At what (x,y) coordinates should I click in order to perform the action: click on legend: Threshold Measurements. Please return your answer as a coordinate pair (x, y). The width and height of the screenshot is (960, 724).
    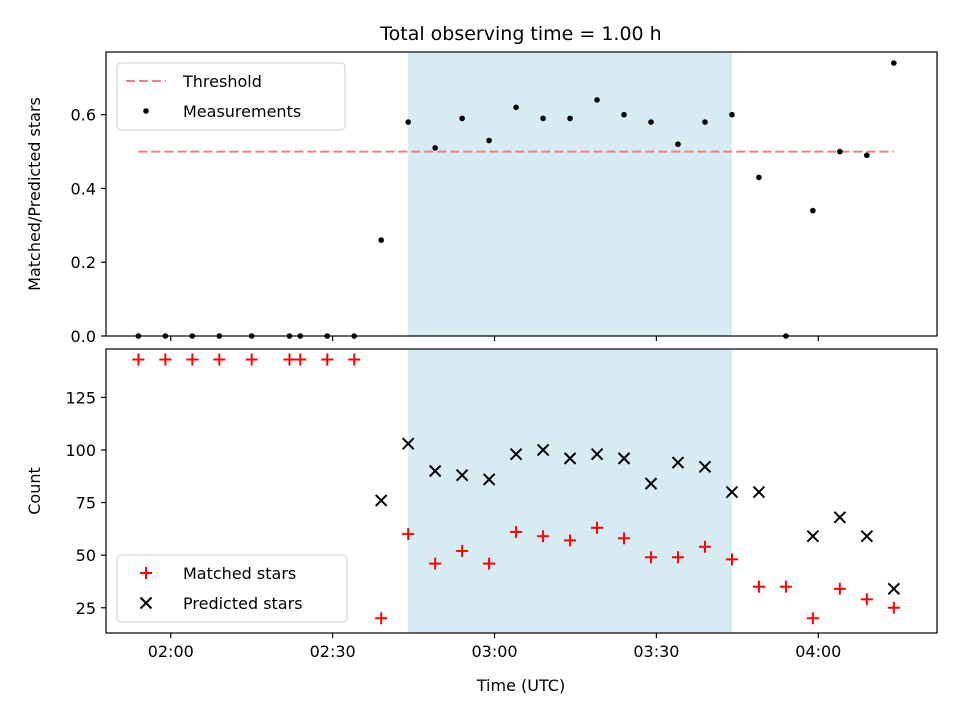
    Looking at the image, I should click on (231, 96).